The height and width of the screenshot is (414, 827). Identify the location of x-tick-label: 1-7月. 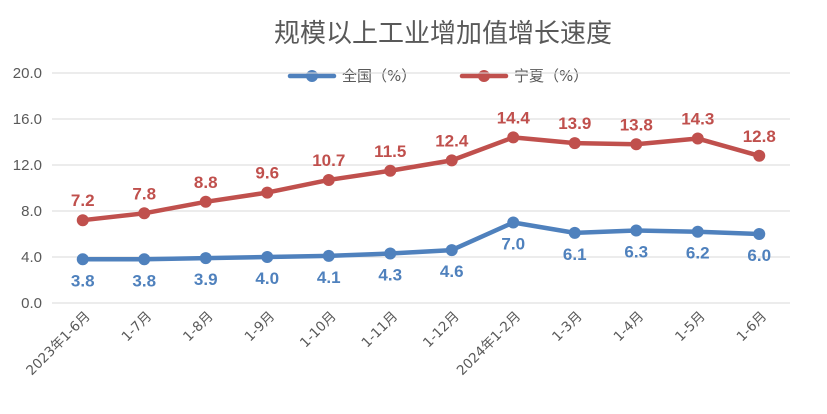
(137, 327).